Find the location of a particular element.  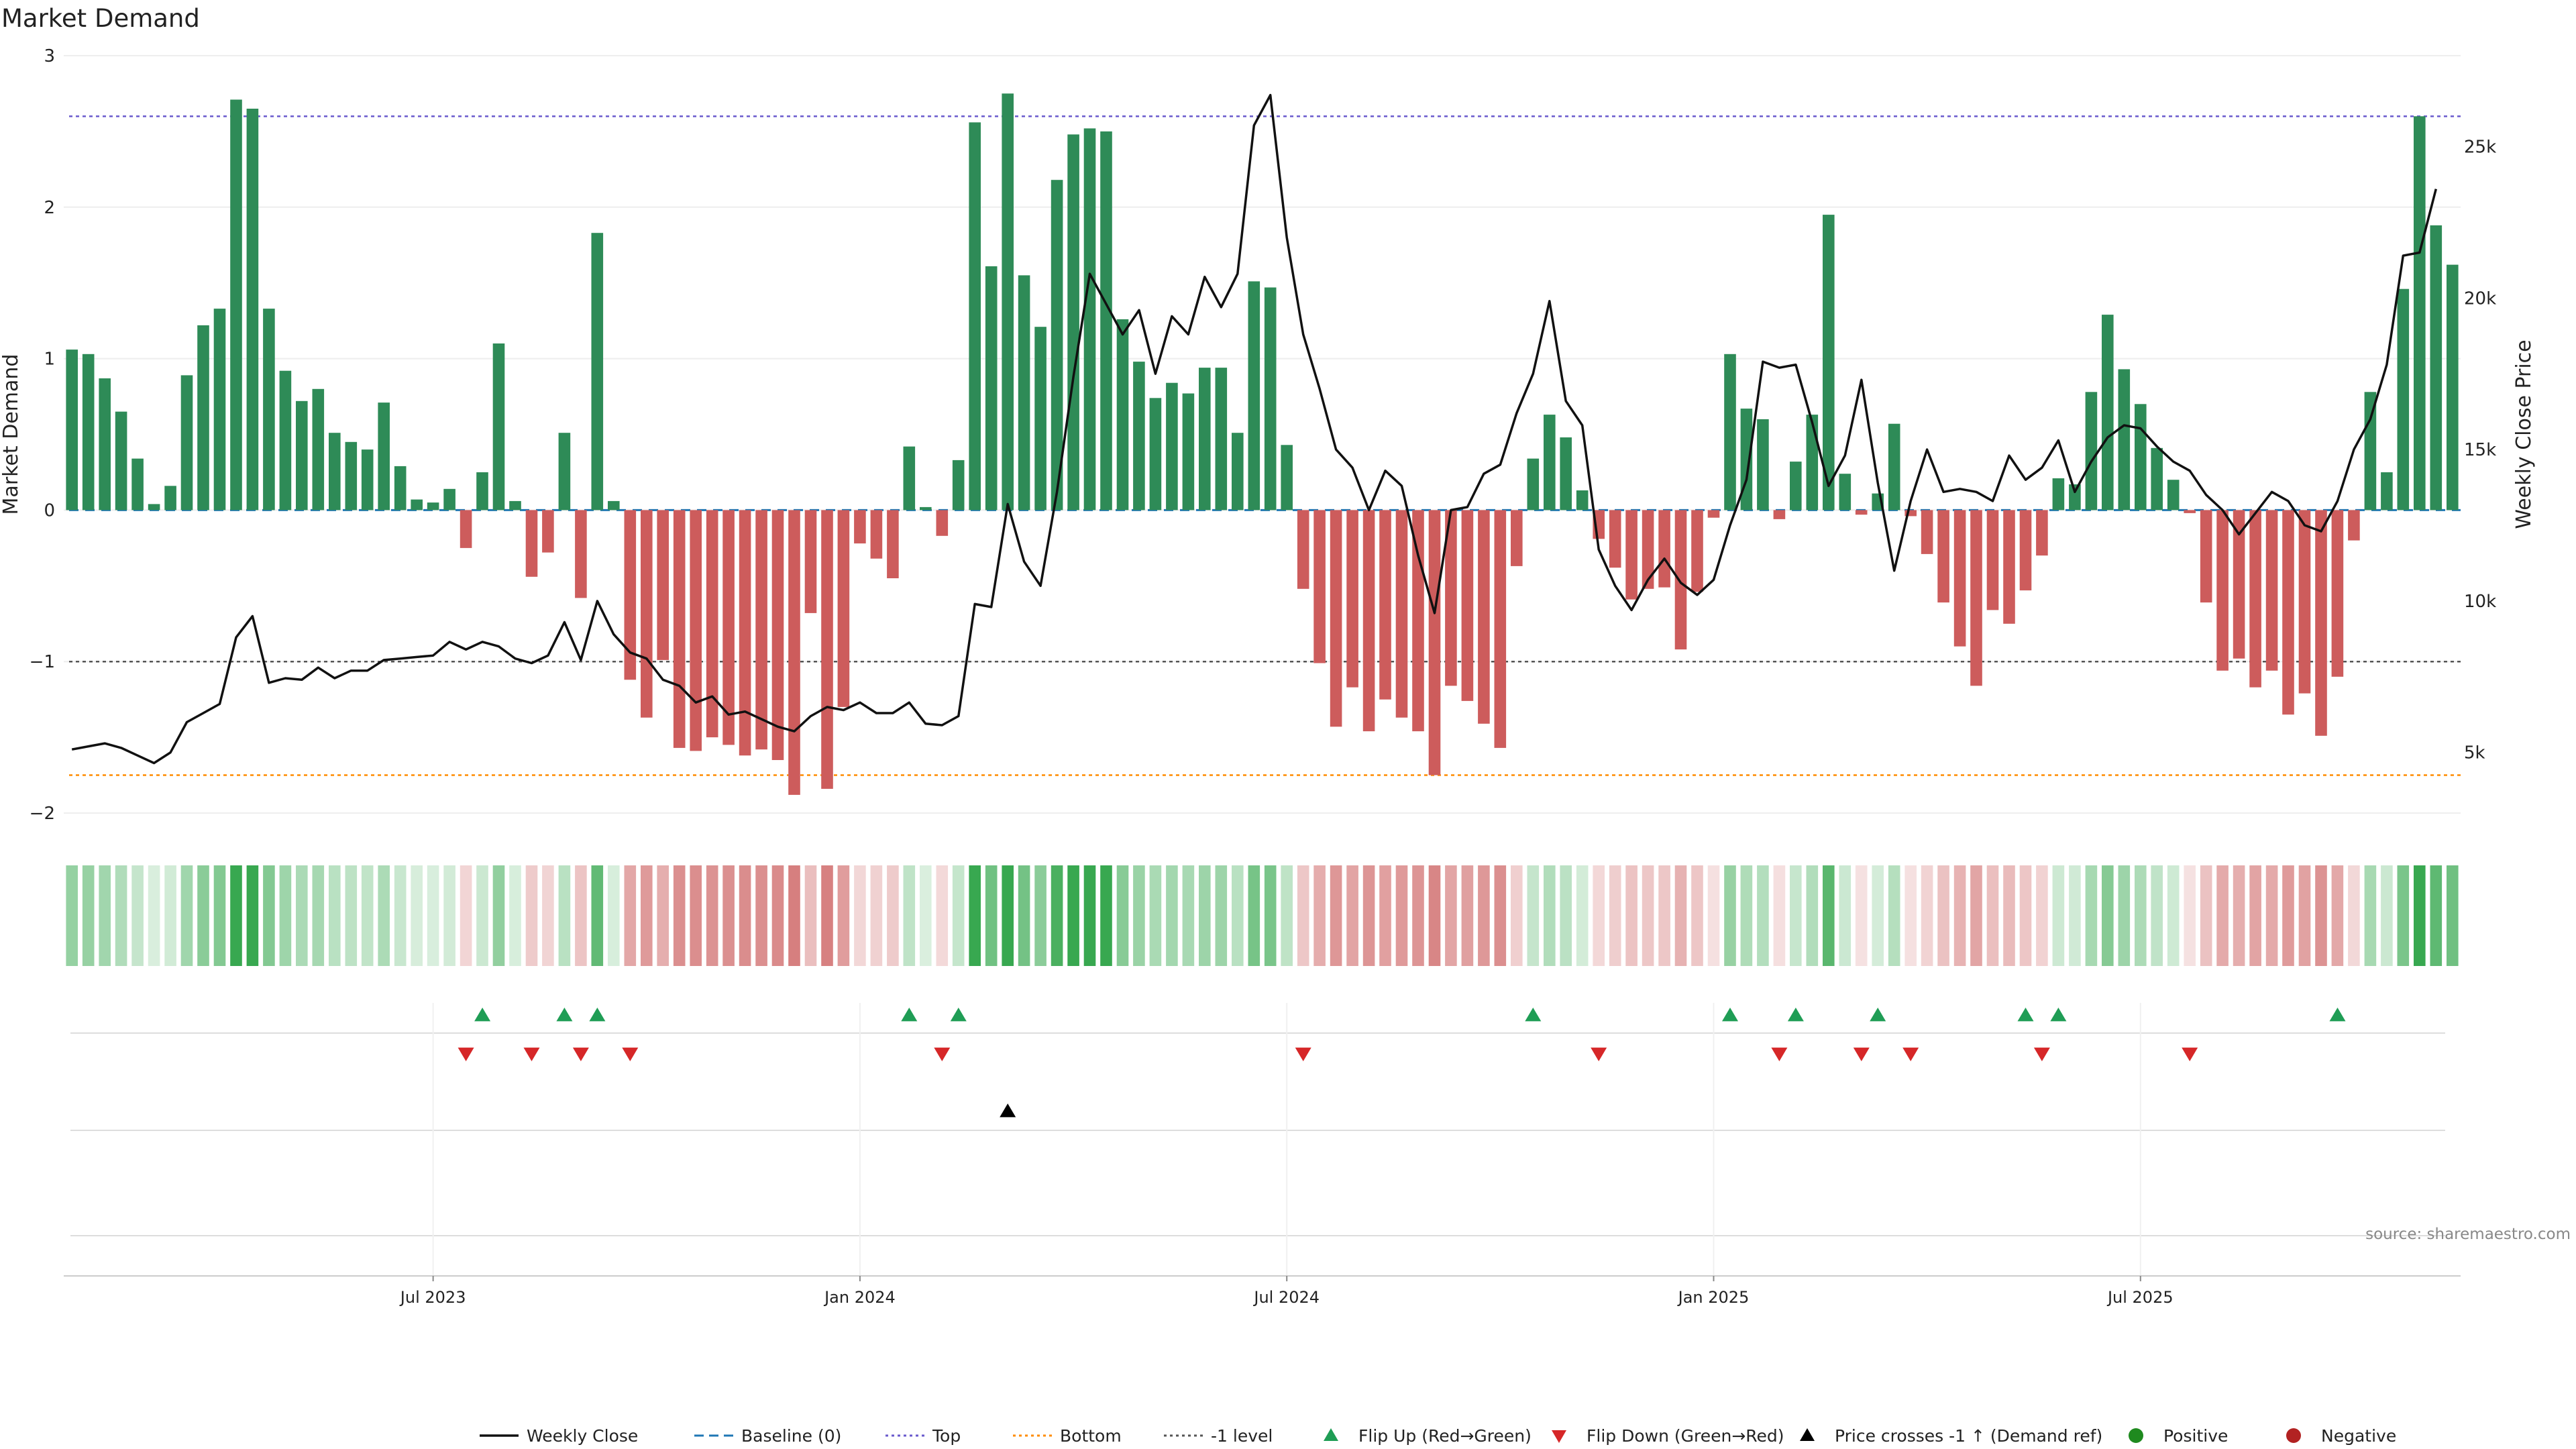

y-tick-right-4: 25k is located at coordinates (2480, 147).